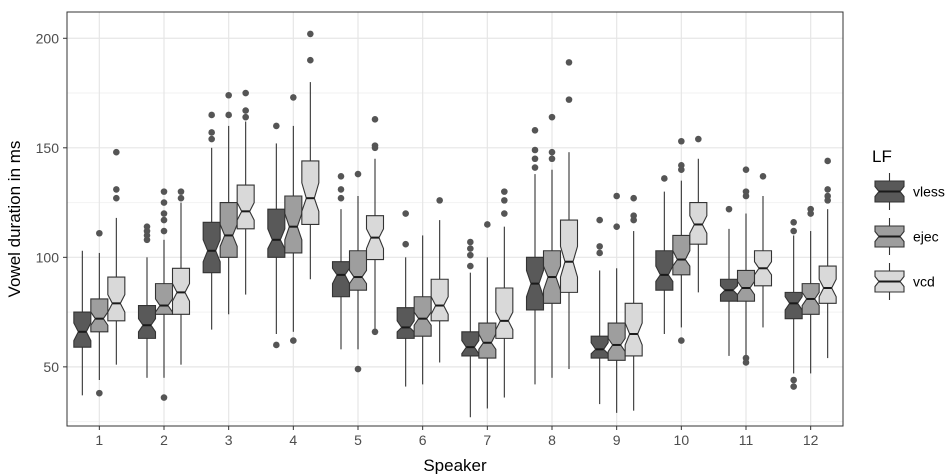 Image resolution: width=948 pixels, height=474 pixels. What do you see at coordinates (457, 437) in the screenshot?
I see `x-axis-ticks: 1 2 3 4 5 6 7 8 9 10 11 12` at bounding box center [457, 437].